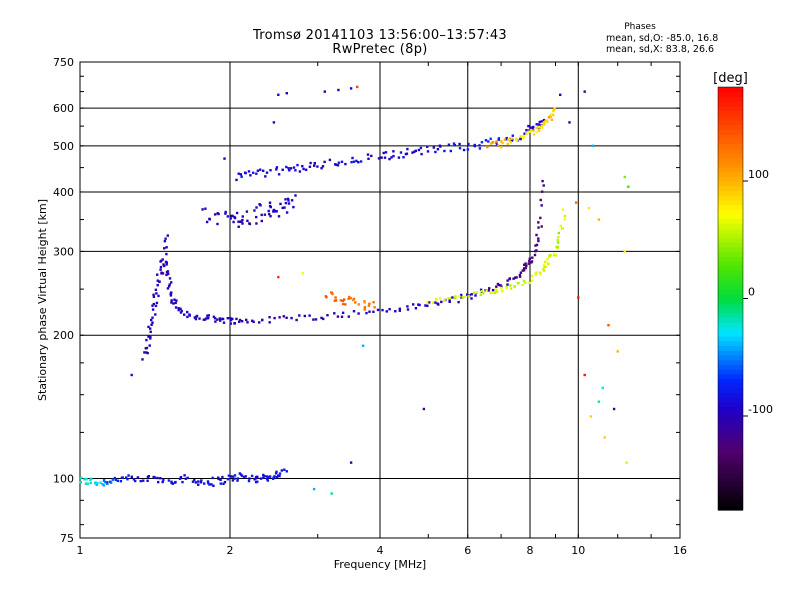 The width and height of the screenshot is (800, 600). Describe the element at coordinates (758, 174) in the screenshot. I see `colorbar-tick-label: 100` at that location.